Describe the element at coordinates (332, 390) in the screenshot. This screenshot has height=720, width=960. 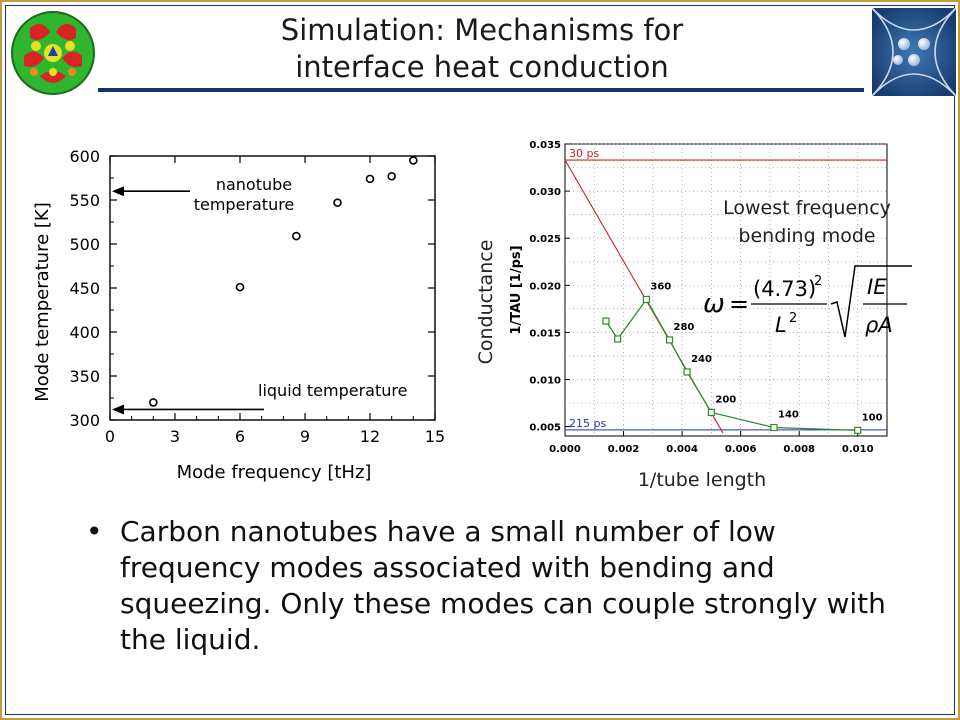
I see `annotation-liquid-temperature: liquid temperature` at that location.